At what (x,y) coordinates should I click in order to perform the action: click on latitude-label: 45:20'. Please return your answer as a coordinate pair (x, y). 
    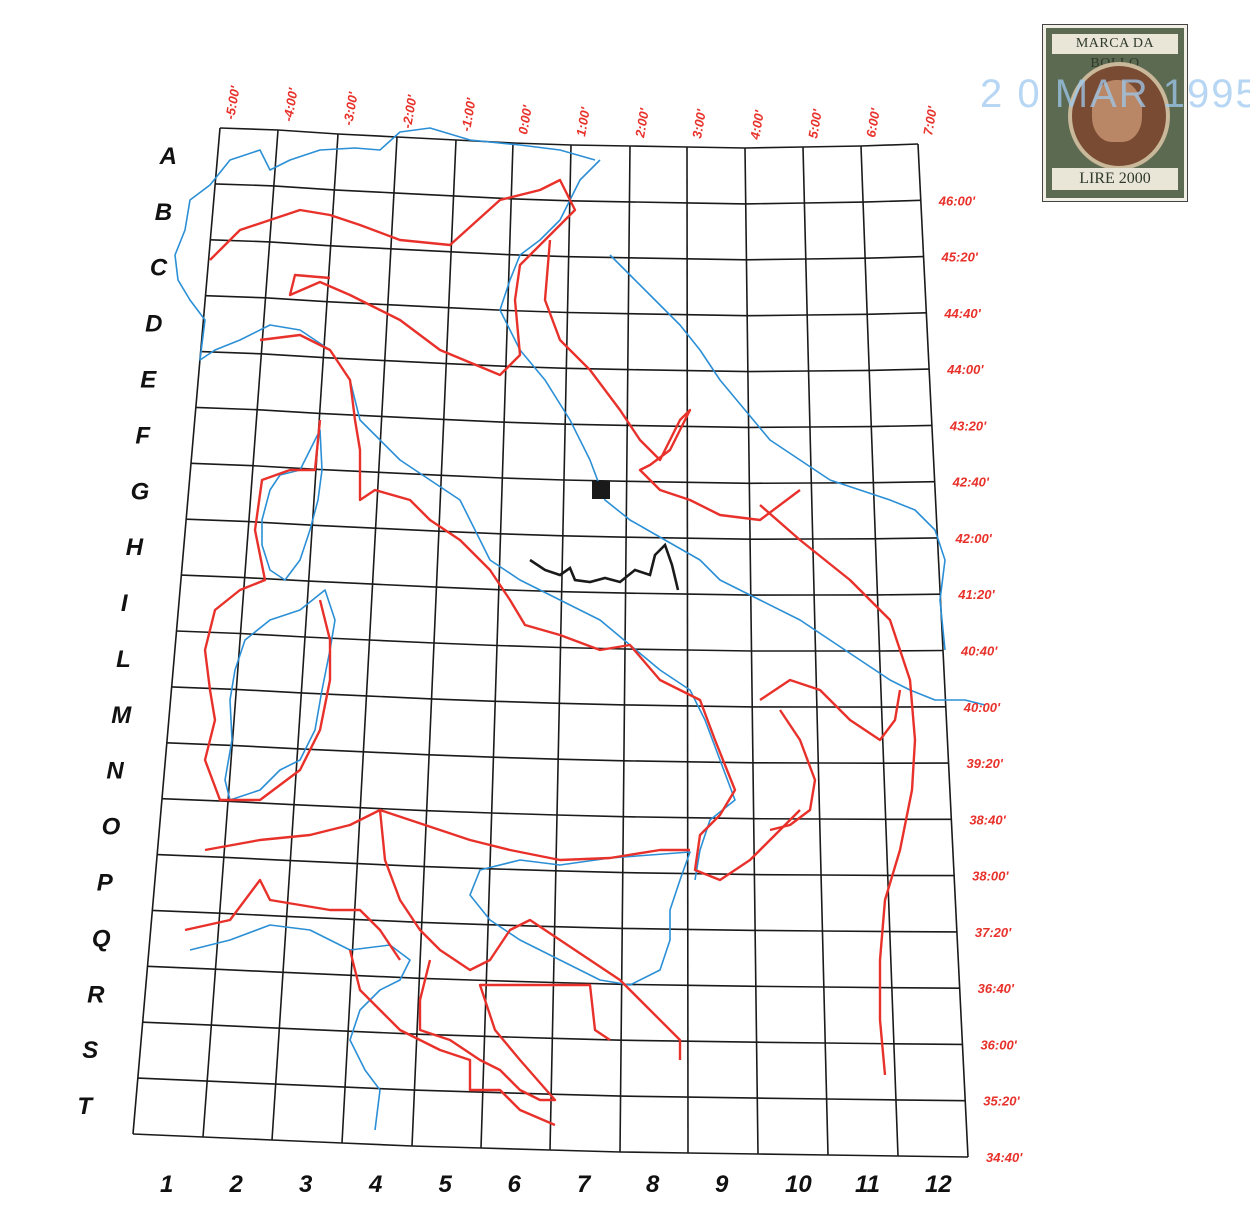
    Looking at the image, I should click on (960, 257).